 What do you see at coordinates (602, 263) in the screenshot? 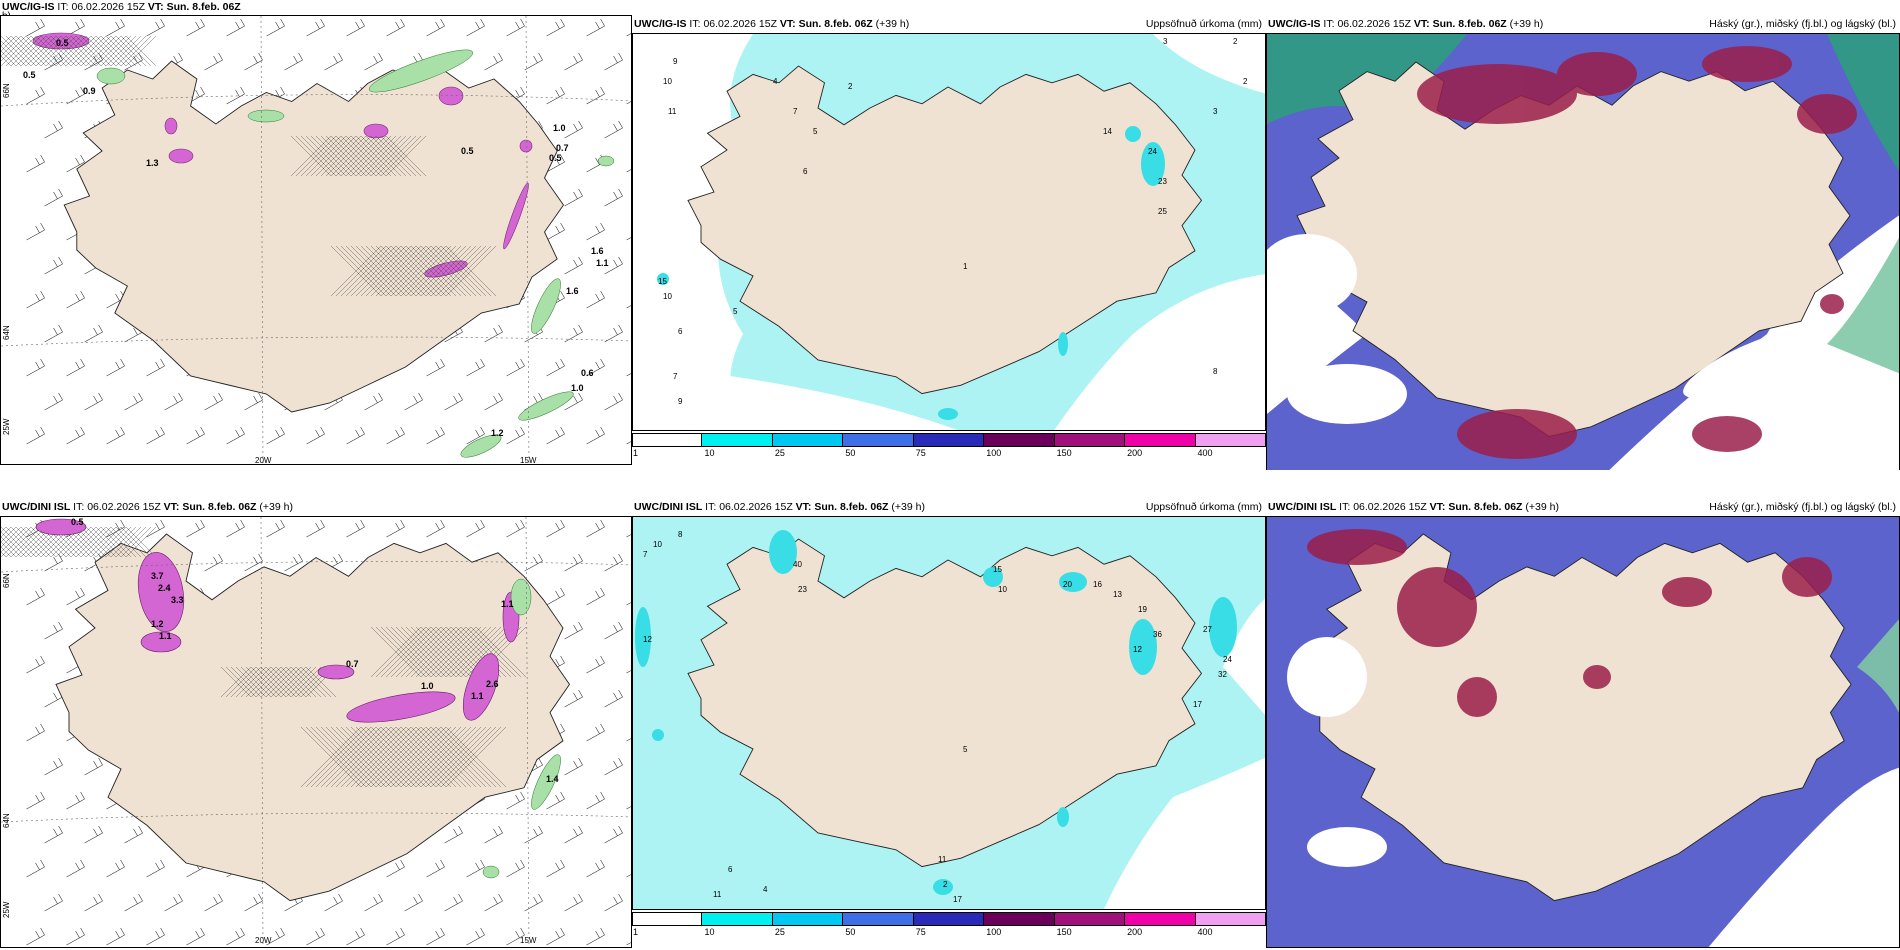
I see `value-label: 1.1` at bounding box center [602, 263].